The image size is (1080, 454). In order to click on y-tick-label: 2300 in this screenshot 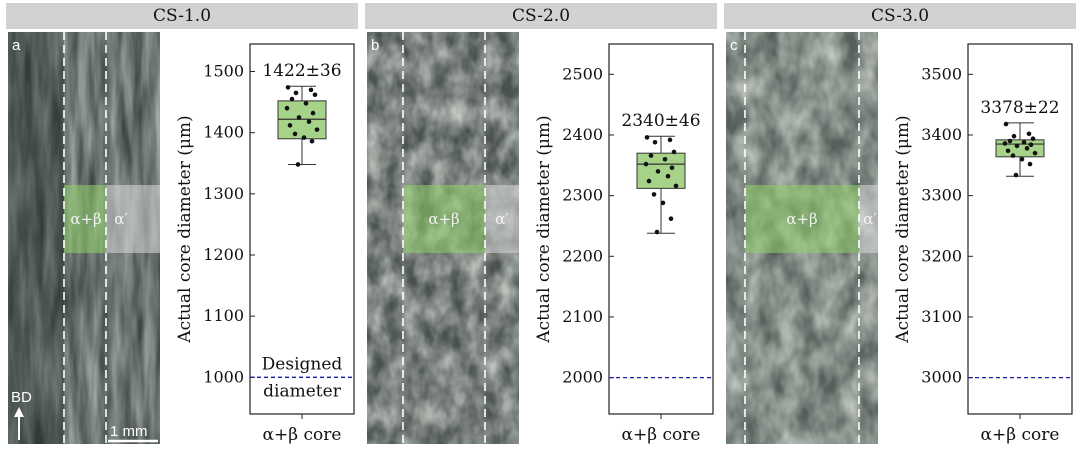, I will do `click(582, 195)`.